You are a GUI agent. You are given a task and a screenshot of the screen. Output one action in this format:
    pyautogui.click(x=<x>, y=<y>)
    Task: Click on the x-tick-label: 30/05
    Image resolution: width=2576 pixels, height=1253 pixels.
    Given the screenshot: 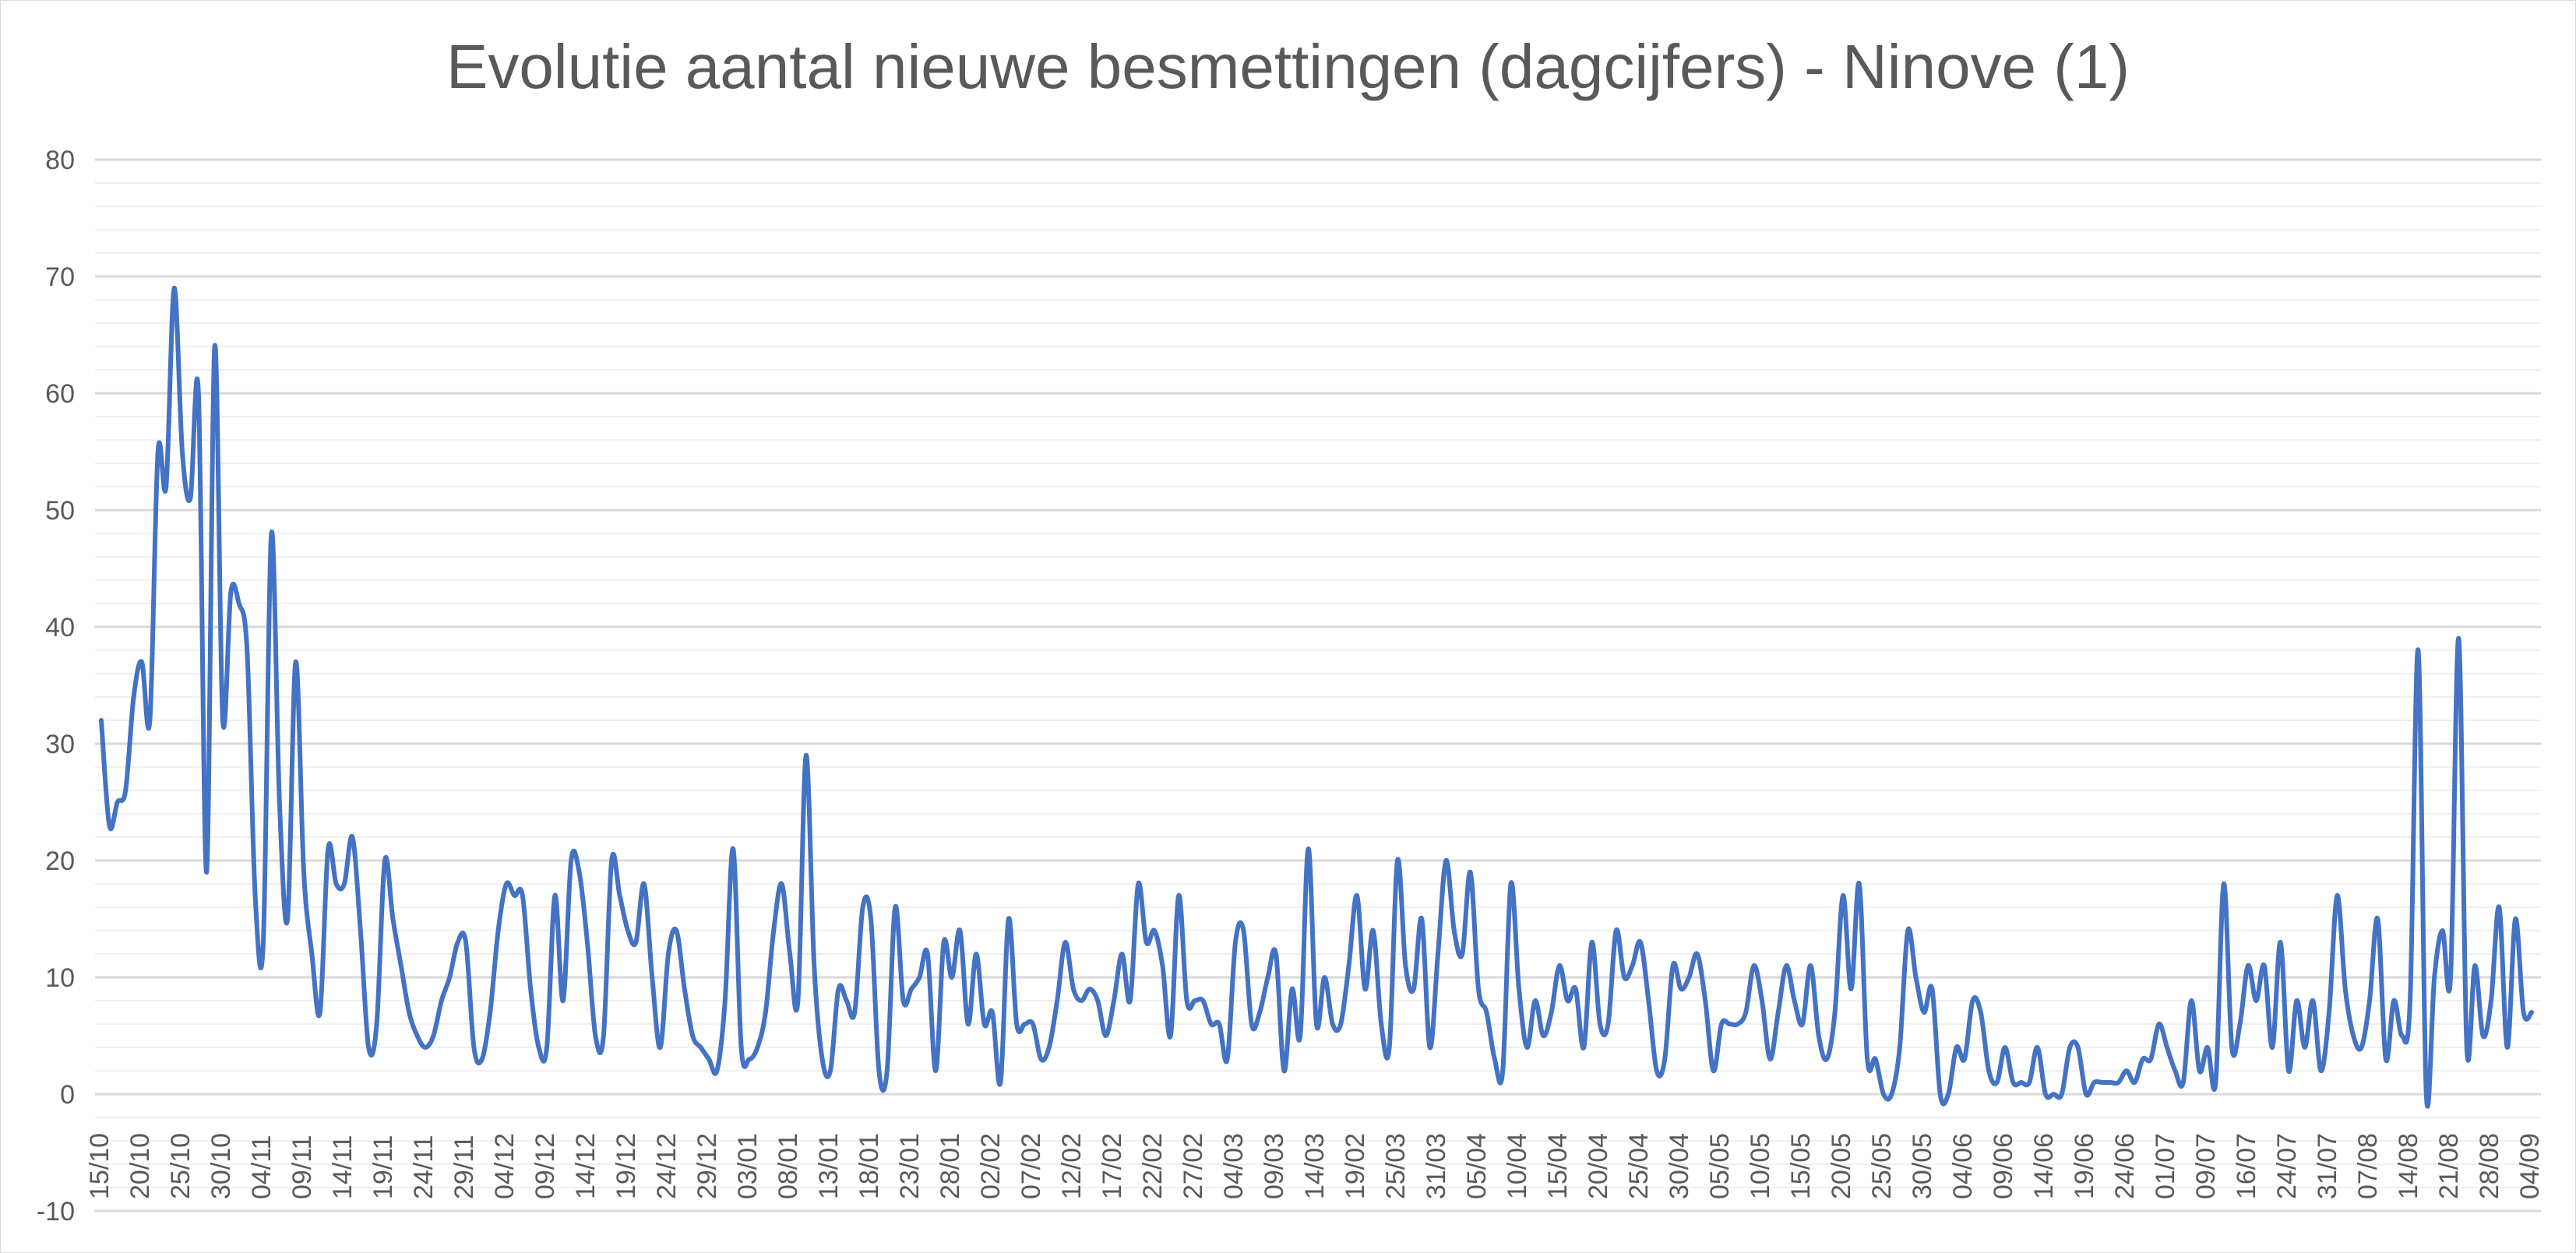 What is the action you would take?
    pyautogui.click(x=1922, y=1166)
    